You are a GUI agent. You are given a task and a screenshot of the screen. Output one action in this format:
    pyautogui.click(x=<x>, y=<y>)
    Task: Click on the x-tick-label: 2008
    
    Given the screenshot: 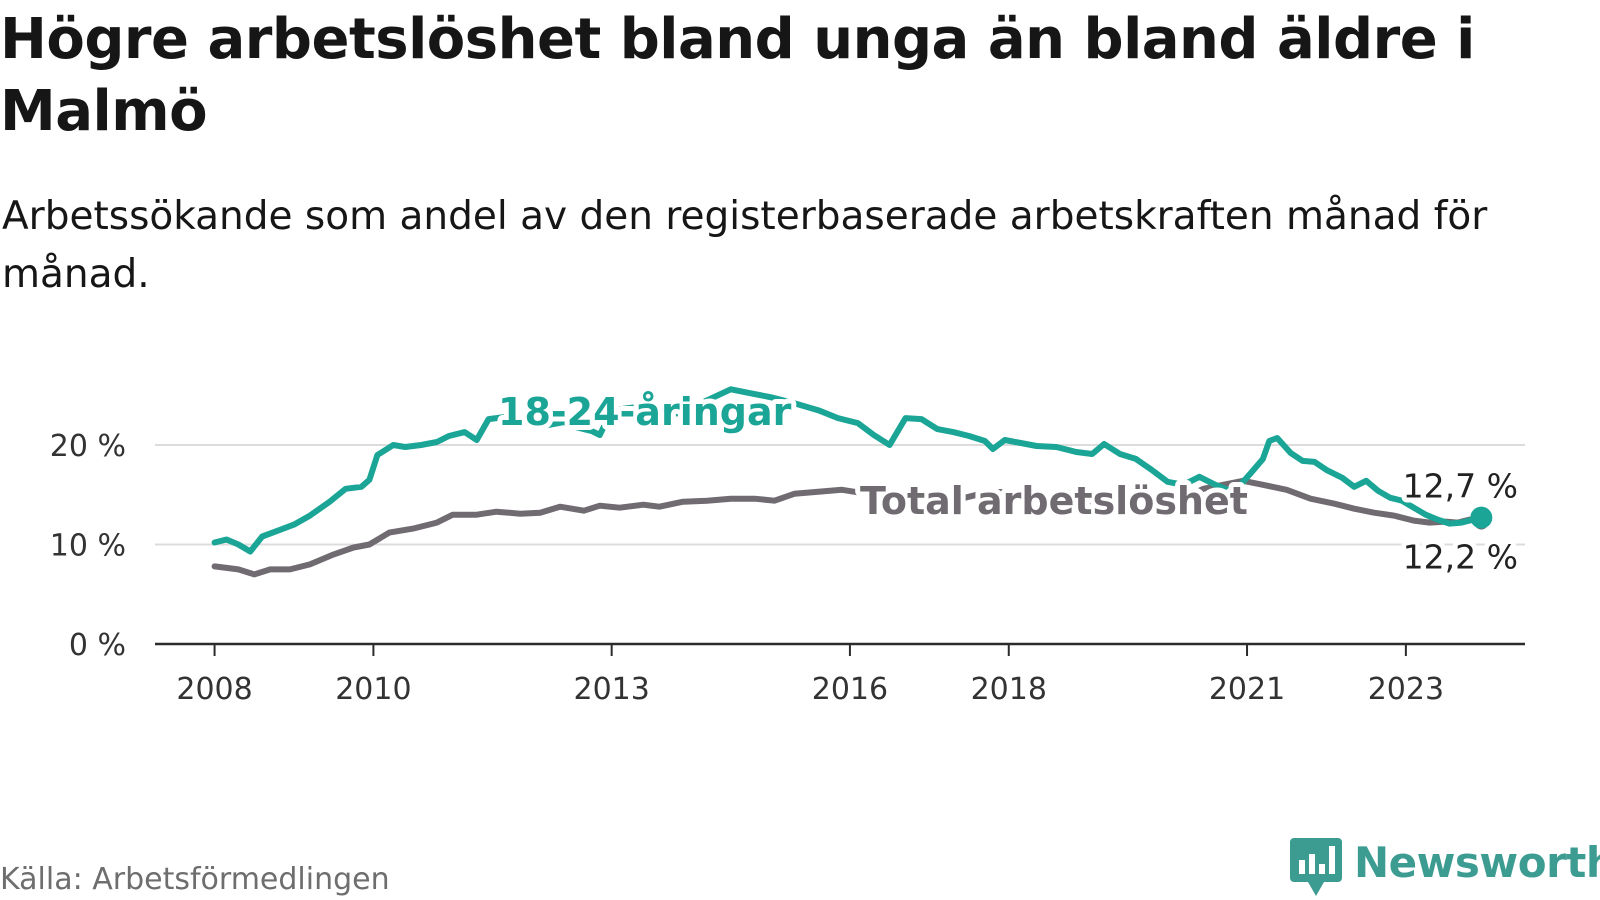 What is the action you would take?
    pyautogui.click(x=214, y=689)
    